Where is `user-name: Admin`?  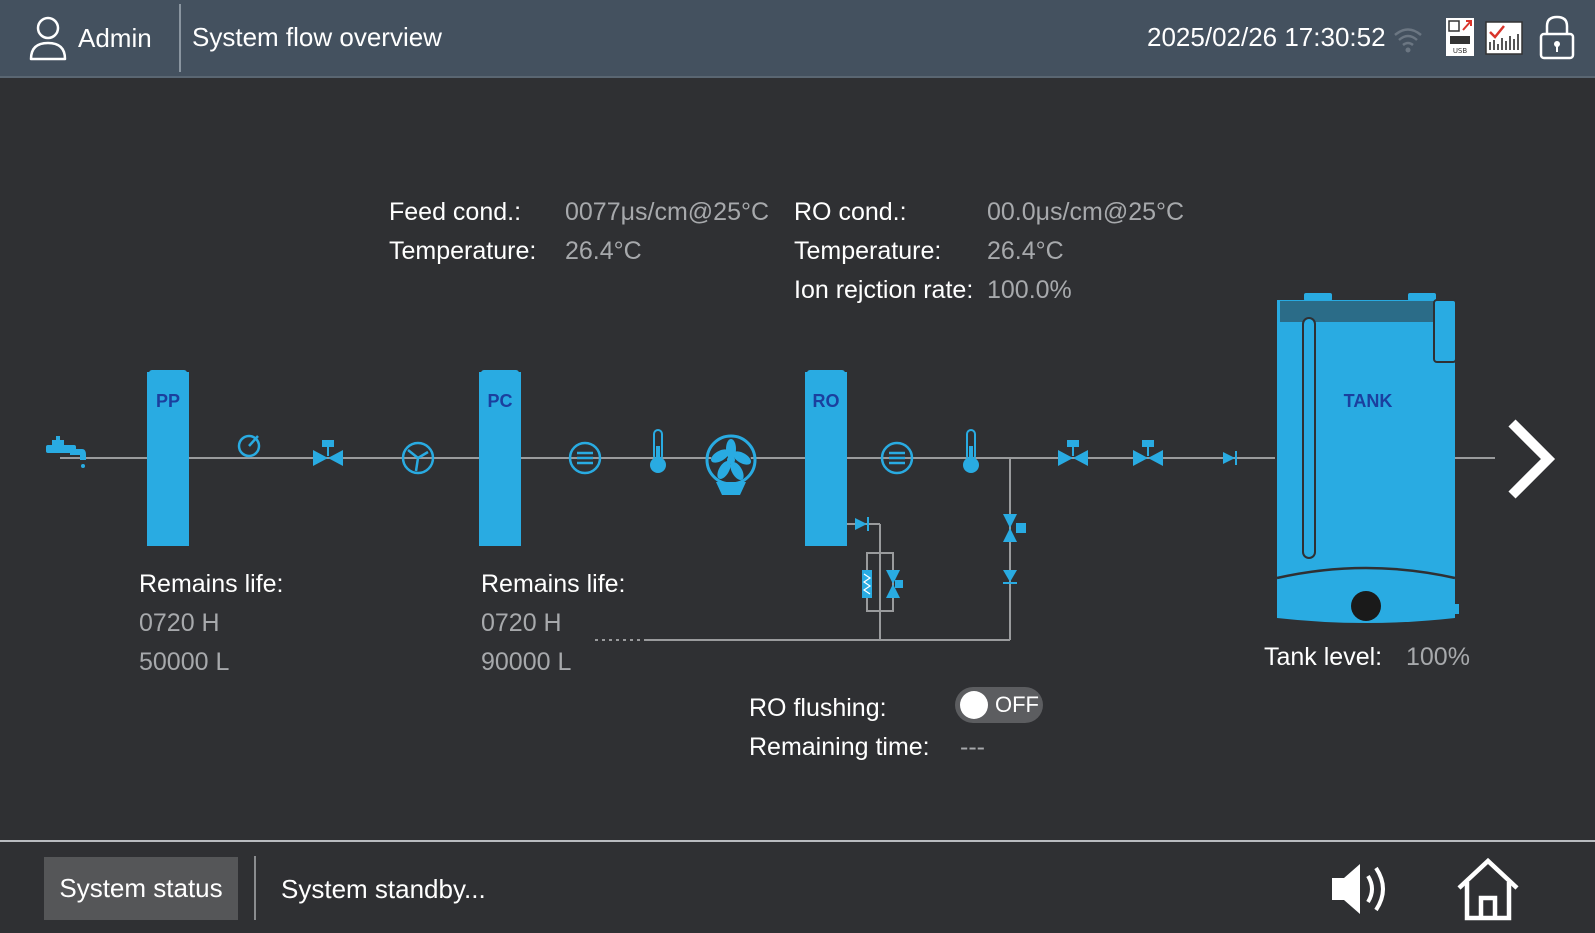
user-name: Admin is located at coordinates (115, 37).